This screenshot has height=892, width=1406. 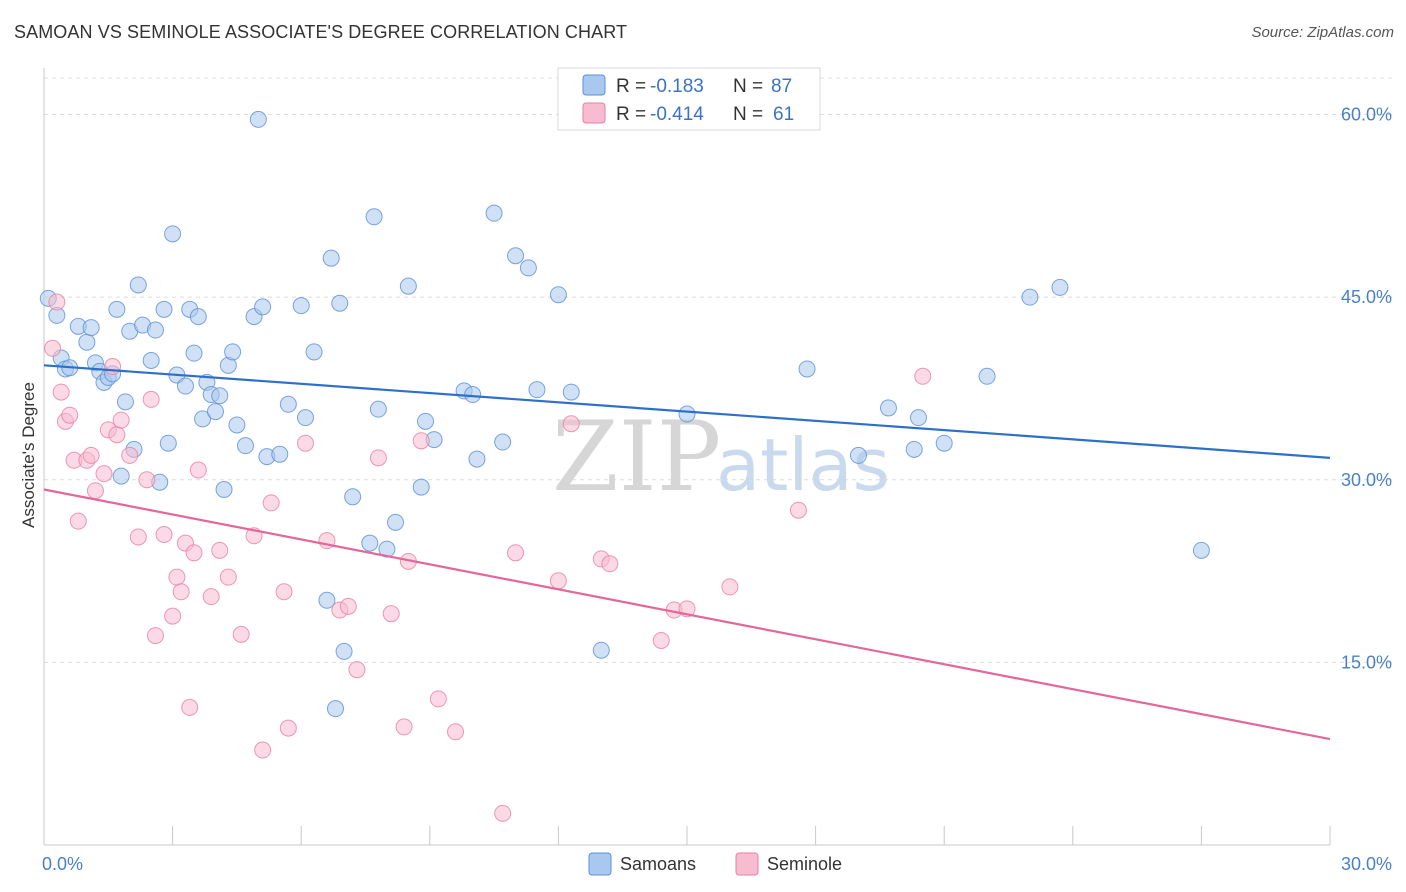 I want to click on legend-item-seminole: Seminole, so click(x=788, y=864).